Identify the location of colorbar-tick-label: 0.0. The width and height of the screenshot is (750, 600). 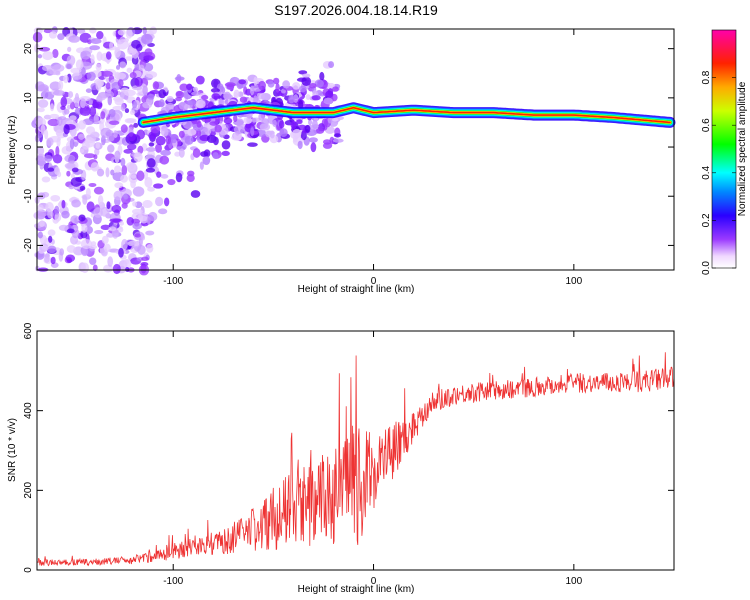
(706, 268).